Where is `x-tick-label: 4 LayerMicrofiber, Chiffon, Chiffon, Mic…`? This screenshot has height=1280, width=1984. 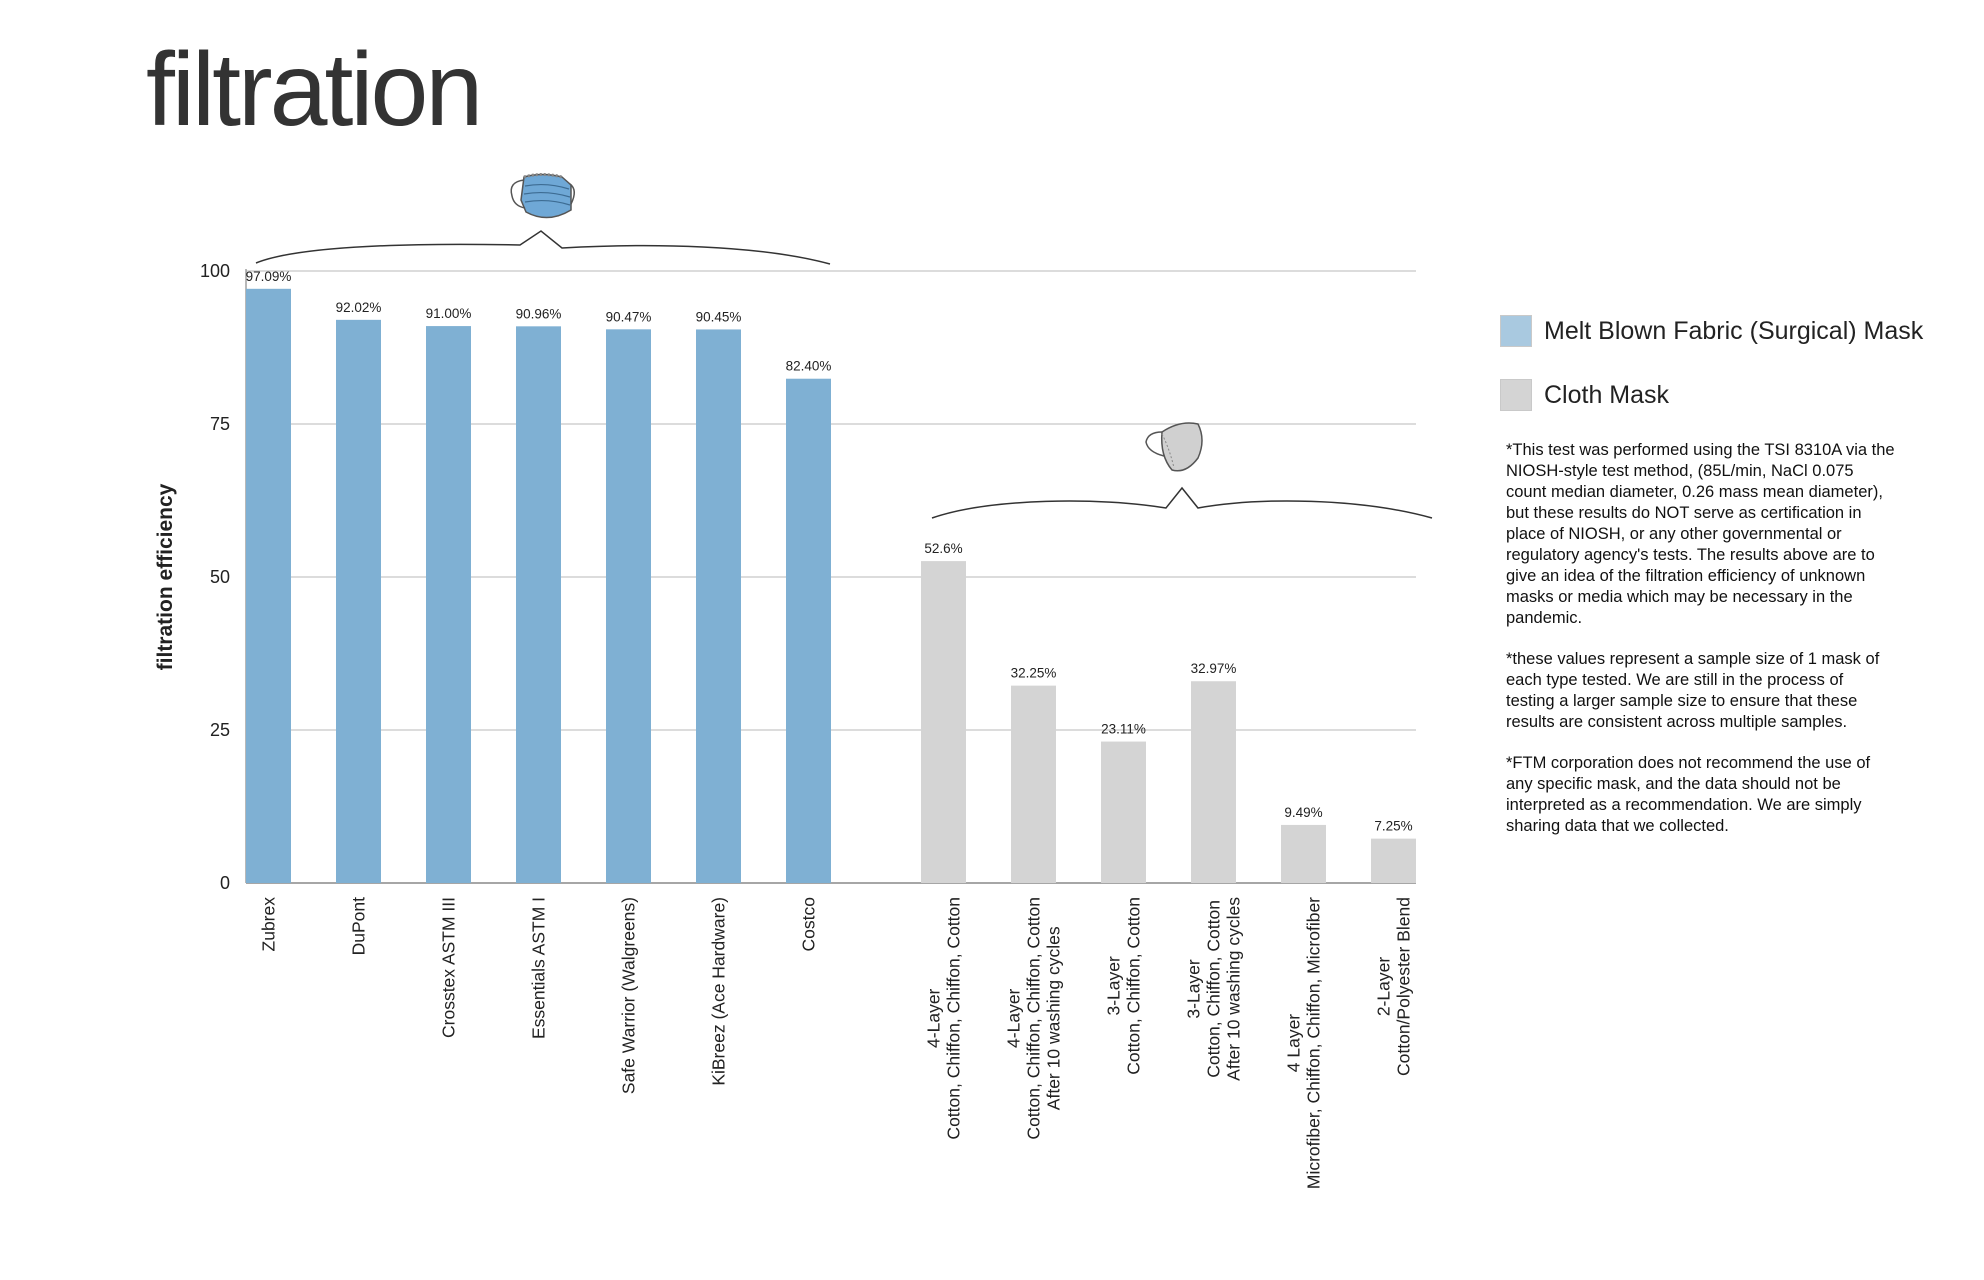
x-tick-label: 4 LayerMicrofiber, Chiffon, Chiffon, Mic… is located at coordinates (1304, 1043).